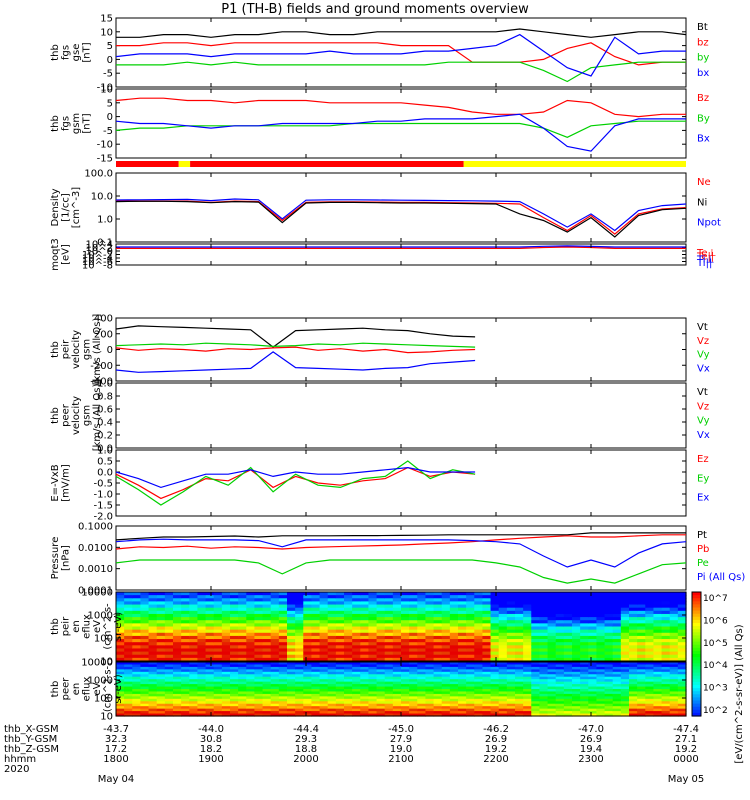  What do you see at coordinates (703, 58) in the screenshot?
I see `legend-entry: by` at bounding box center [703, 58].